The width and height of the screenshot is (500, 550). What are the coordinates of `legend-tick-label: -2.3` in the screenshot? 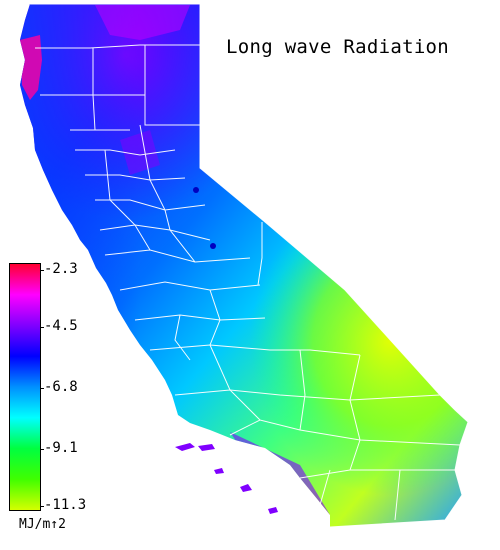 It's located at (61, 269).